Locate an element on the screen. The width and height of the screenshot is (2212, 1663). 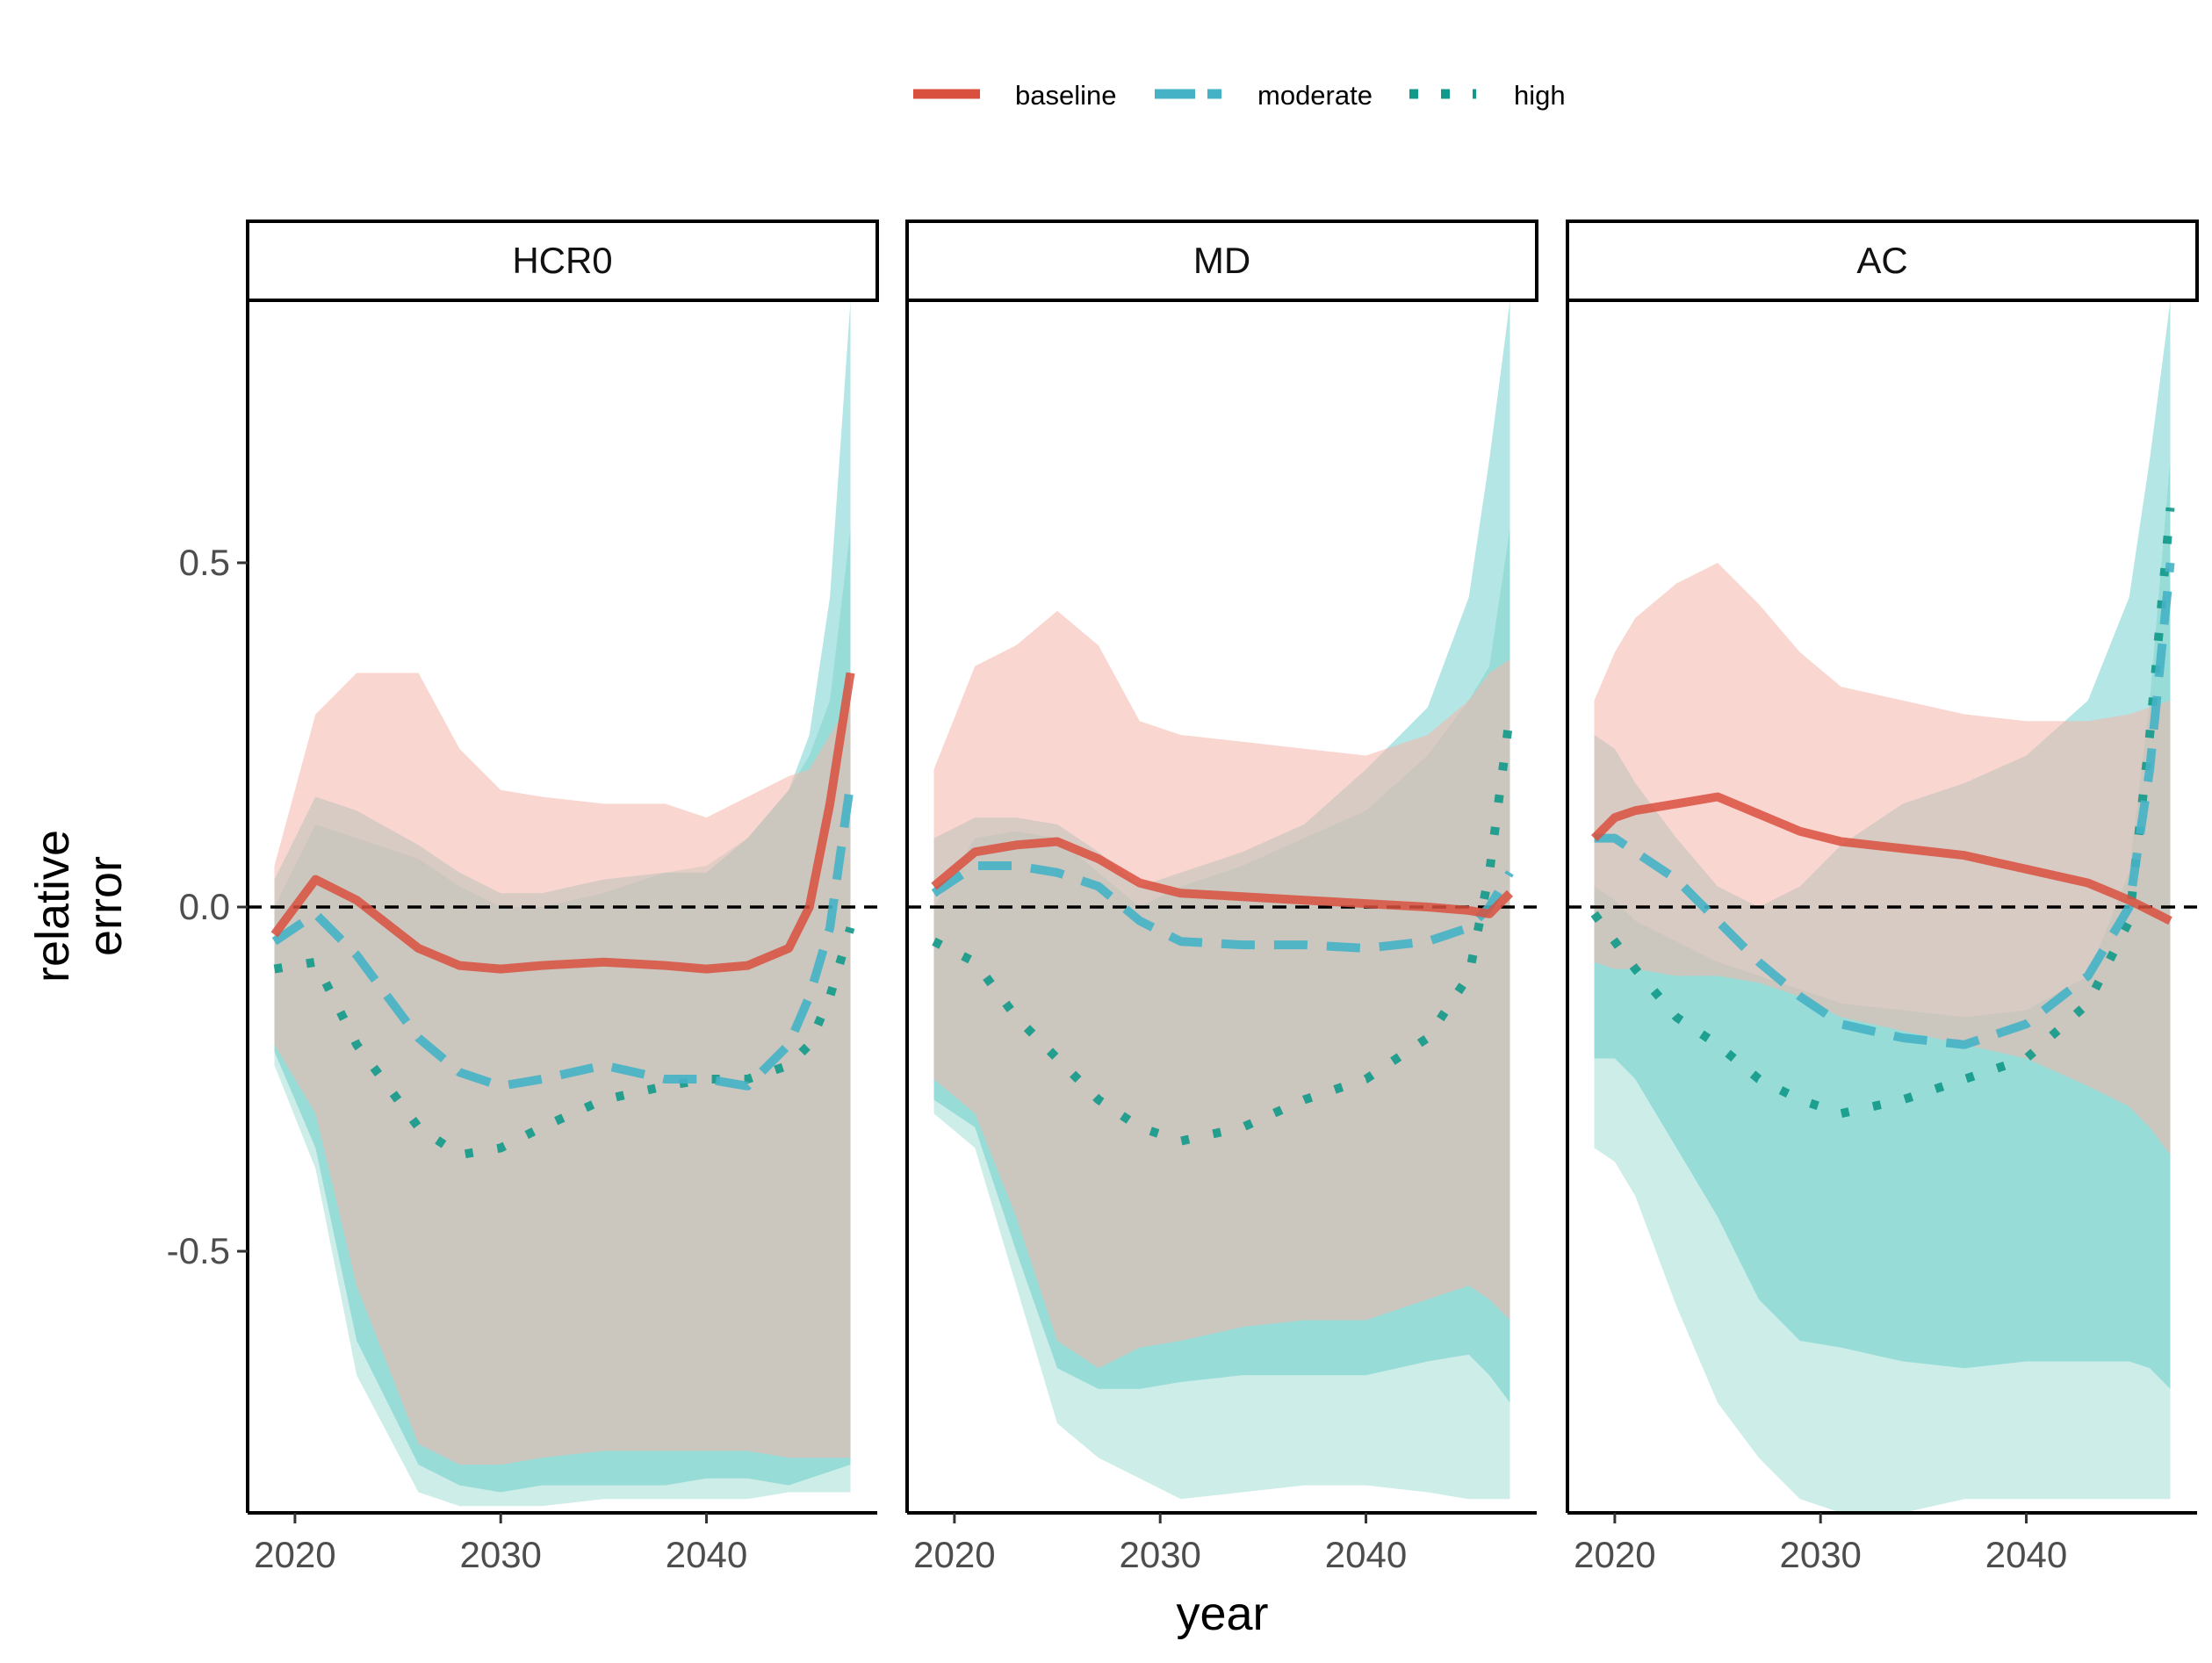
legend-label-baseline: baseline is located at coordinates (1065, 95).